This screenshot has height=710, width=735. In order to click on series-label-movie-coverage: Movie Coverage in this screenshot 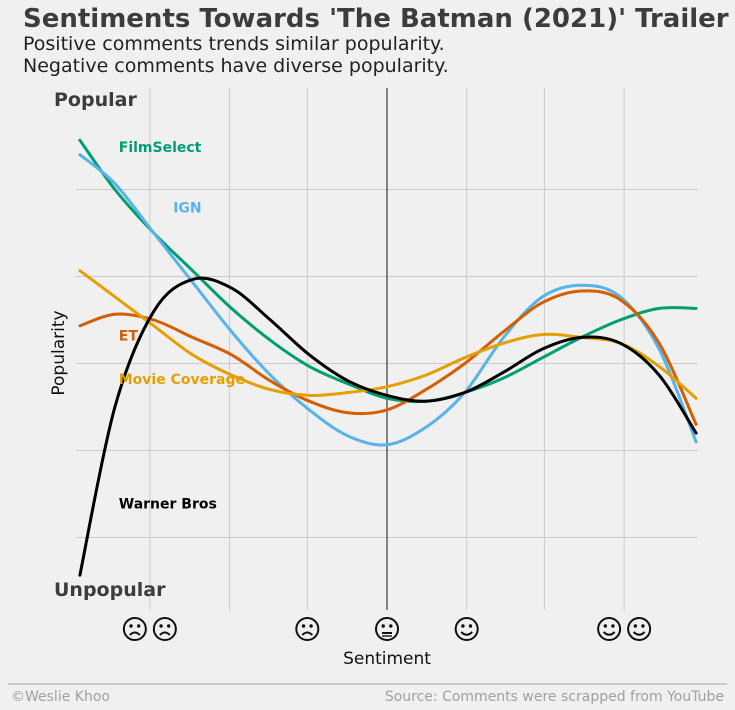, I will do `click(182, 380)`.